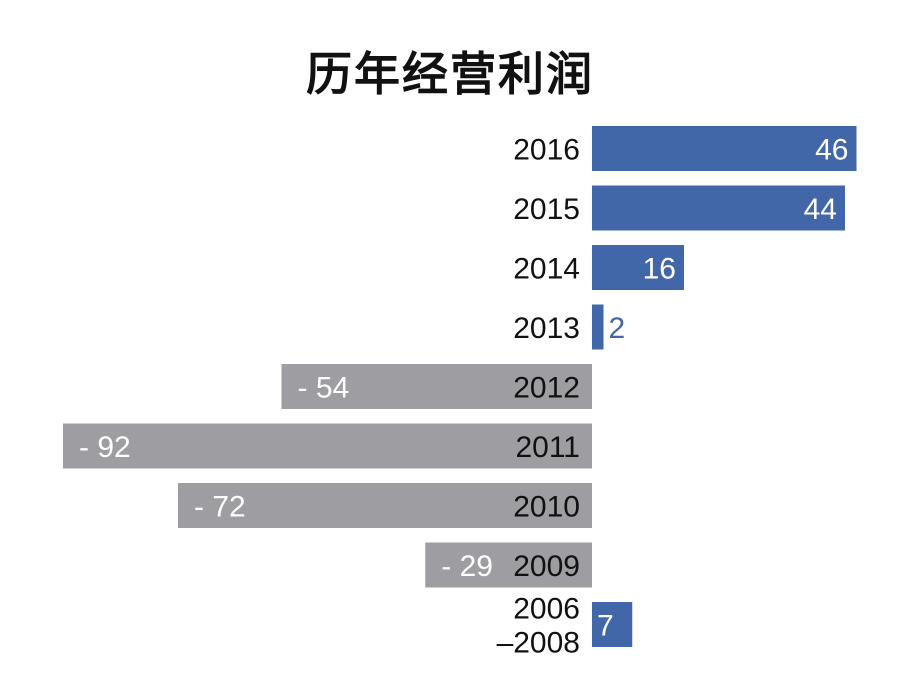 The width and height of the screenshot is (900, 700). Describe the element at coordinates (617, 328) in the screenshot. I see `value-label-3: 2` at that location.